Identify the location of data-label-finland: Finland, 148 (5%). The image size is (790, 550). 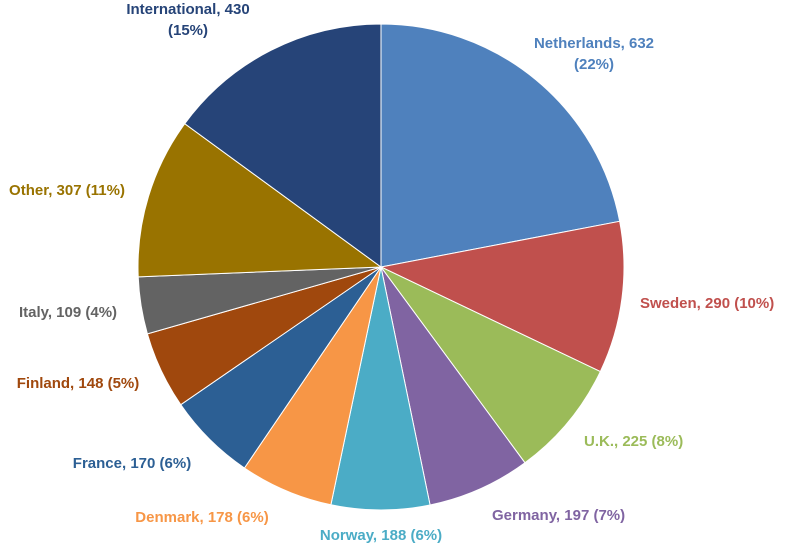
(78, 383).